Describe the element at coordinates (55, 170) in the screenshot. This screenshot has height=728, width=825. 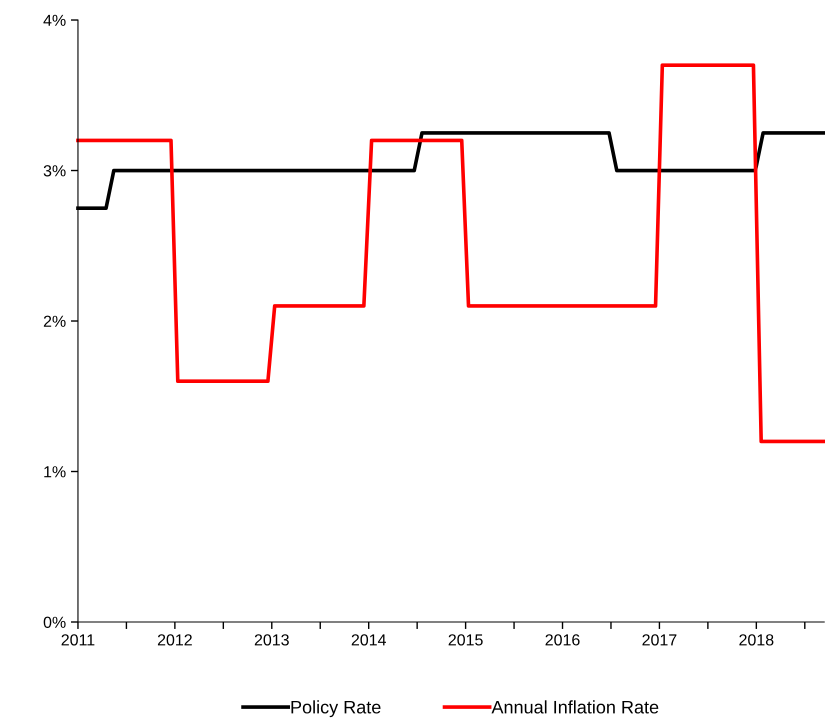
I see `y-tick-label: 3%` at that location.